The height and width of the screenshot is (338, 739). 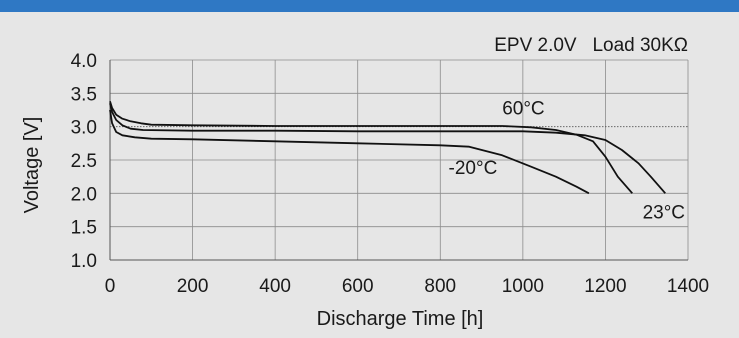 What do you see at coordinates (275, 286) in the screenshot?
I see `x-tick-label: 400` at bounding box center [275, 286].